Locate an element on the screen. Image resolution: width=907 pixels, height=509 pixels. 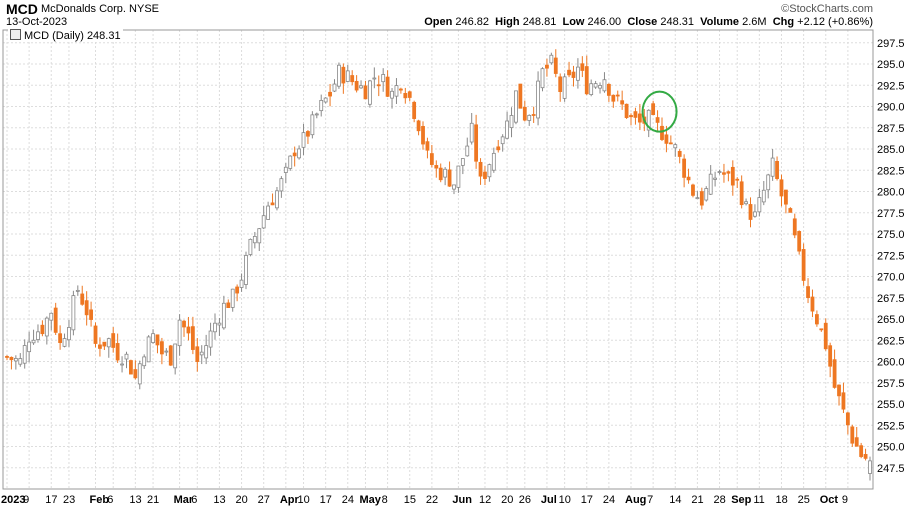
y-tick-label: 247.5 is located at coordinates (891, 469).